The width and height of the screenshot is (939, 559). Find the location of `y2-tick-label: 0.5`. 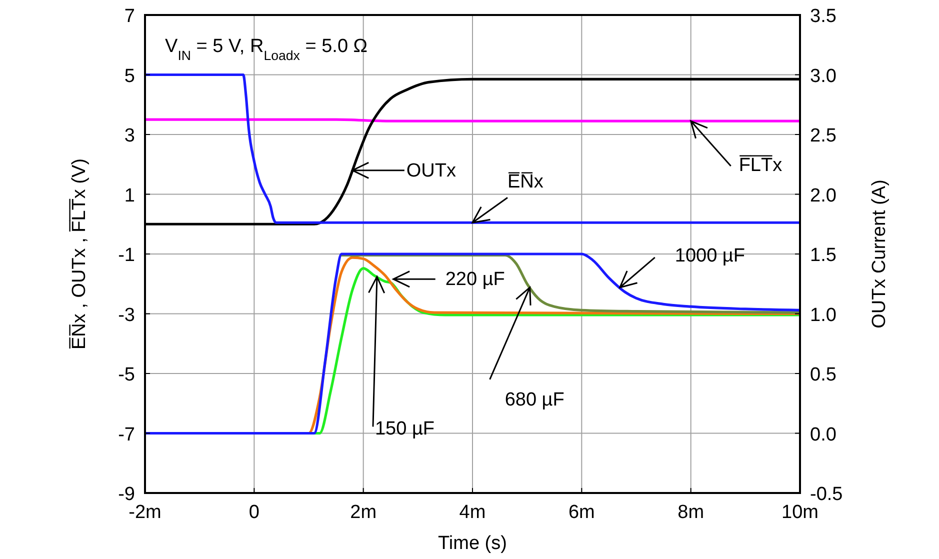

y2-tick-label: 0.5 is located at coordinates (823, 375).